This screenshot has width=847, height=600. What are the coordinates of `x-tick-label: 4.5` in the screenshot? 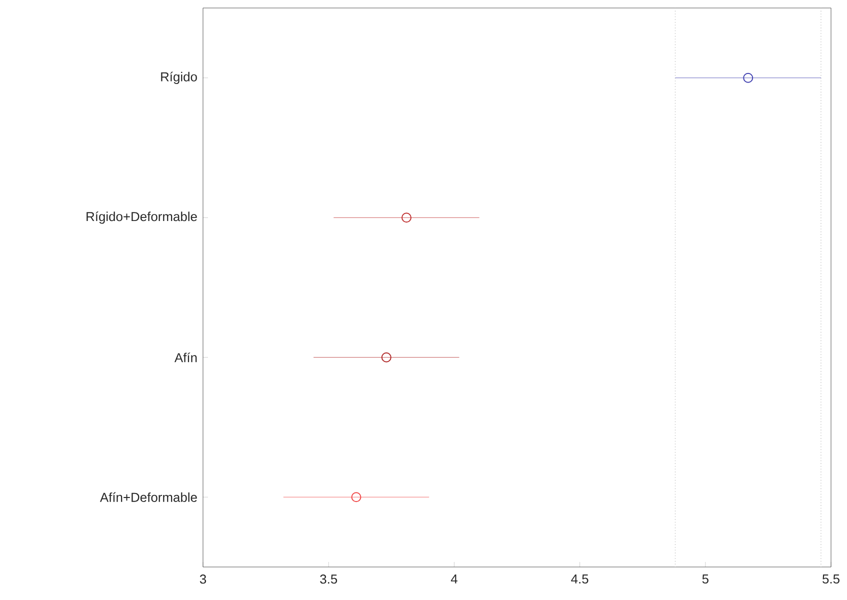 It's located at (579, 579).